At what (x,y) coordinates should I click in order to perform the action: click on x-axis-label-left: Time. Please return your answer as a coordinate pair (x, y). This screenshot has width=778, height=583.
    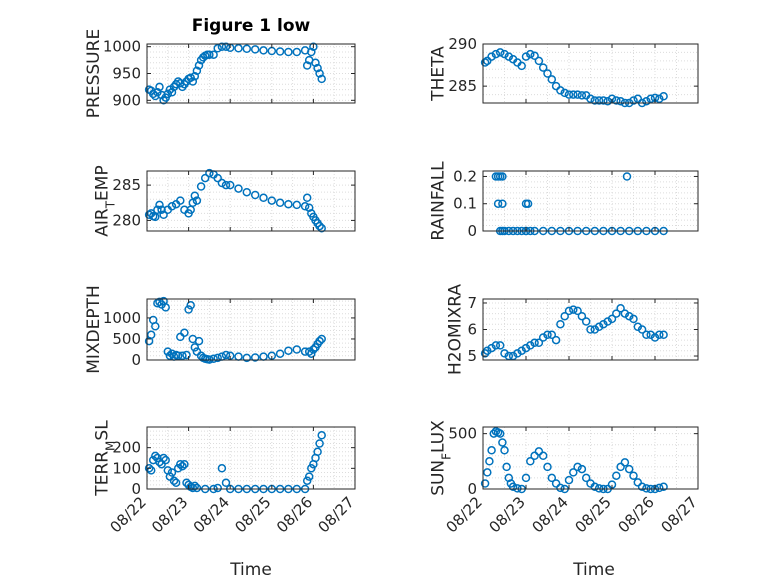
    Looking at the image, I should click on (250, 570).